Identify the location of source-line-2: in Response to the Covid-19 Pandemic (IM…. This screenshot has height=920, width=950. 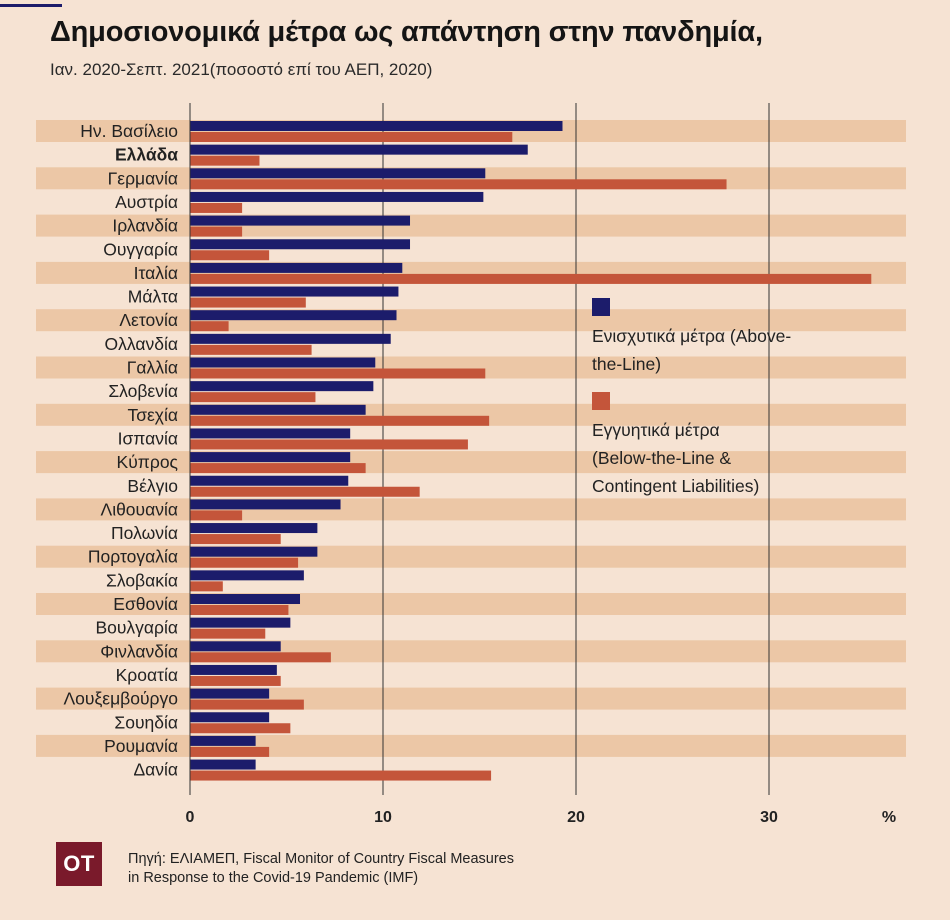
(273, 878).